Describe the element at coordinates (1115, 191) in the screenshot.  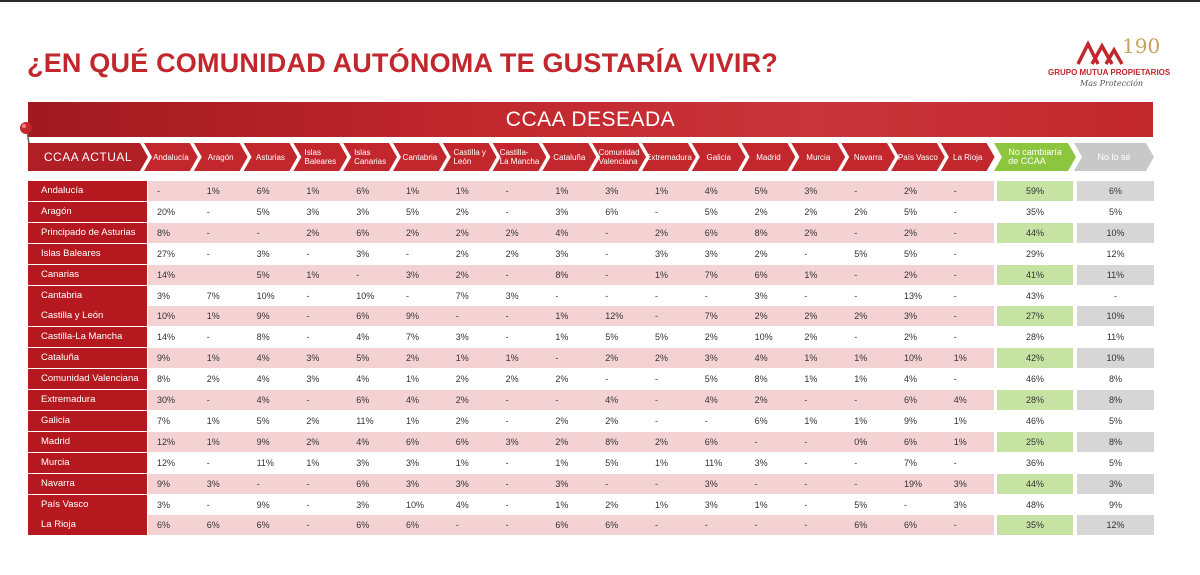
I see `dont-know-cell: 6%` at that location.